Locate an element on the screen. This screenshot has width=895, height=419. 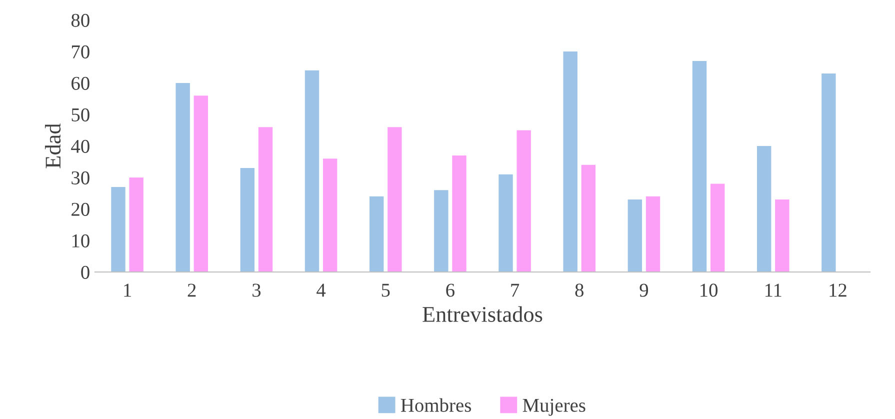
x-axis-title: Entrevistados is located at coordinates (482, 314).